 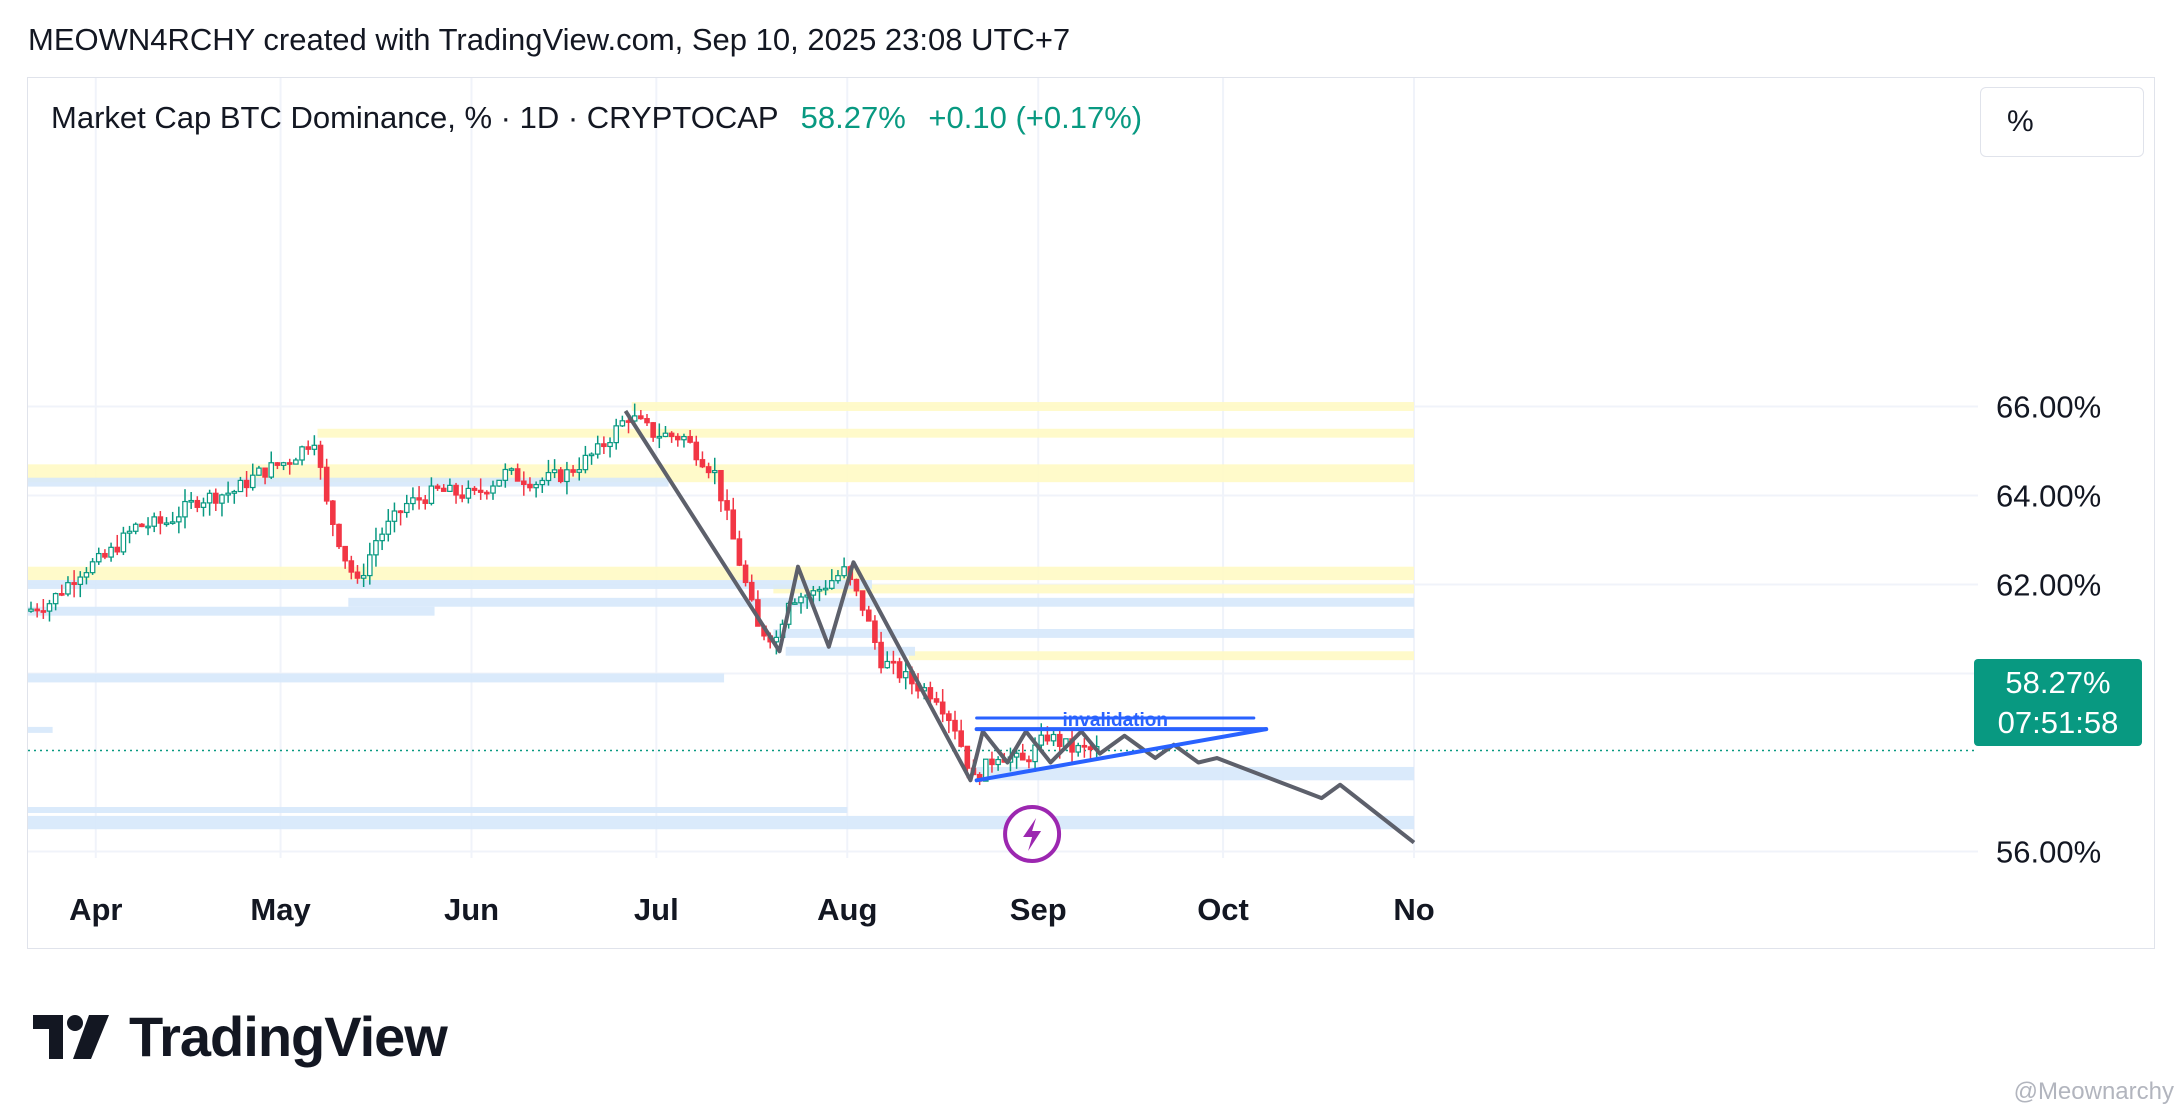 I want to click on brand-name: TradingView, so click(x=288, y=1036).